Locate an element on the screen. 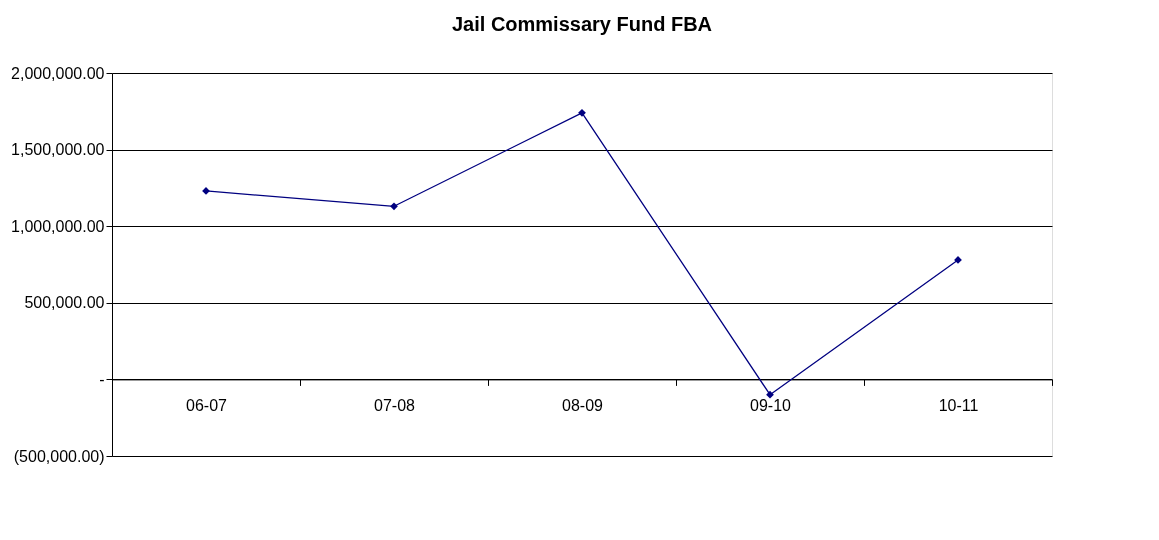  y-tick-label: (500,000.00) is located at coordinates (59, 456).